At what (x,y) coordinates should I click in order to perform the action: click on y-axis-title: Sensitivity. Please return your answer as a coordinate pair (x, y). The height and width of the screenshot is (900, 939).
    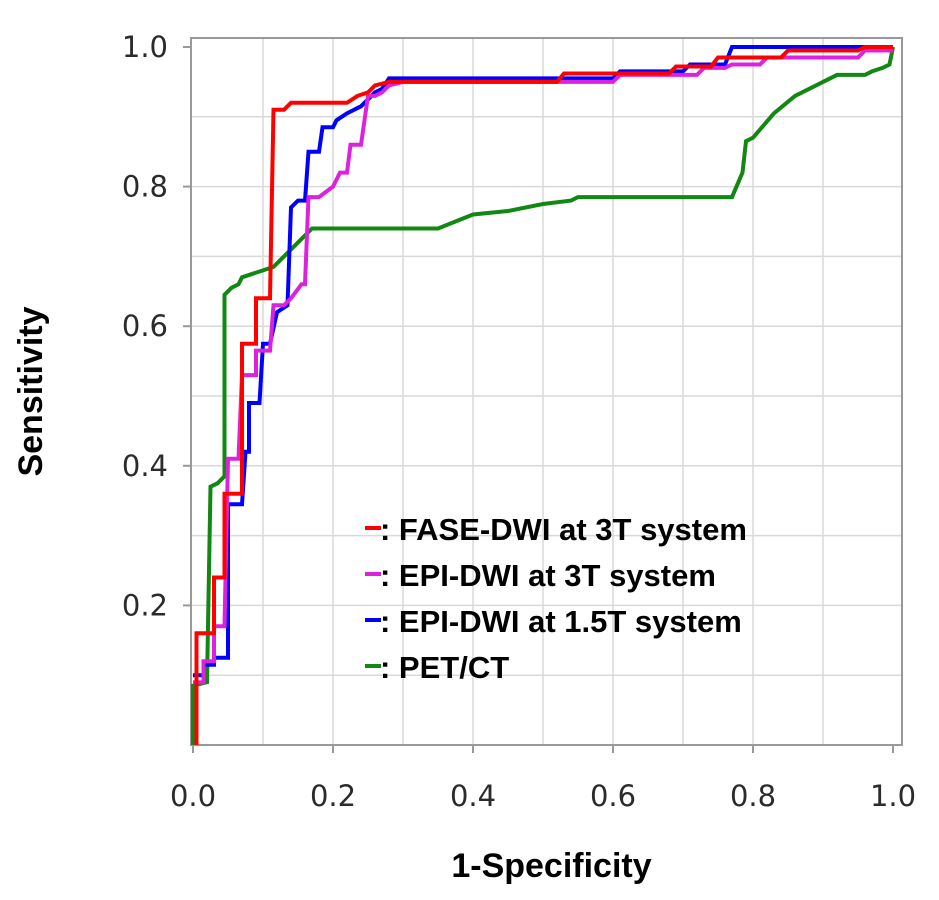
    Looking at the image, I should click on (31, 391).